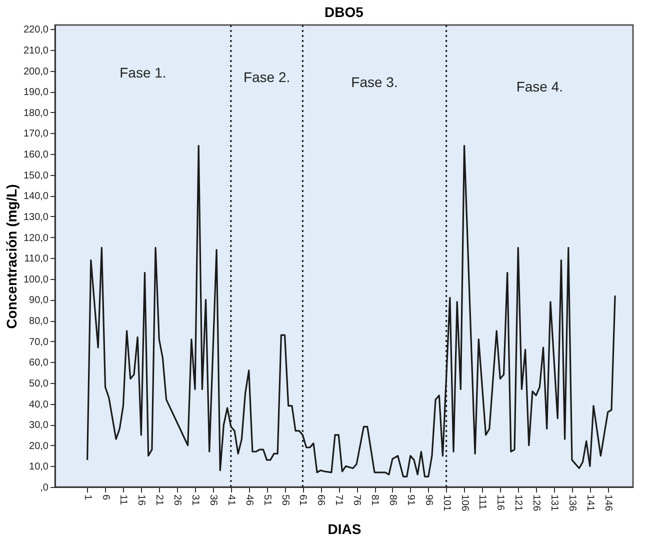 This screenshot has width=662, height=558. I want to click on x-tick-label: 76, so click(356, 500).